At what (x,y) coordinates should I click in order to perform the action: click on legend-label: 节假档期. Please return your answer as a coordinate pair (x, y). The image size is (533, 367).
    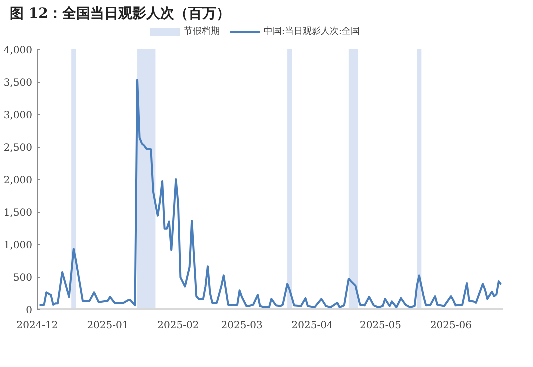
    Looking at the image, I should click on (201, 32).